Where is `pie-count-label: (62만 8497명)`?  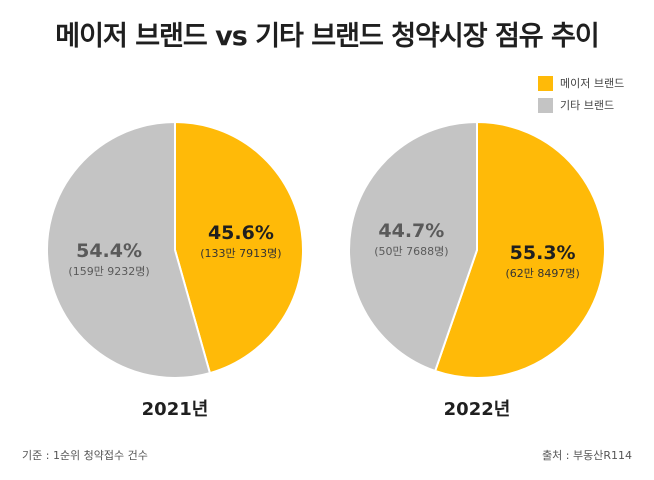
pie-count-label: (62만 8497명) is located at coordinates (542, 273).